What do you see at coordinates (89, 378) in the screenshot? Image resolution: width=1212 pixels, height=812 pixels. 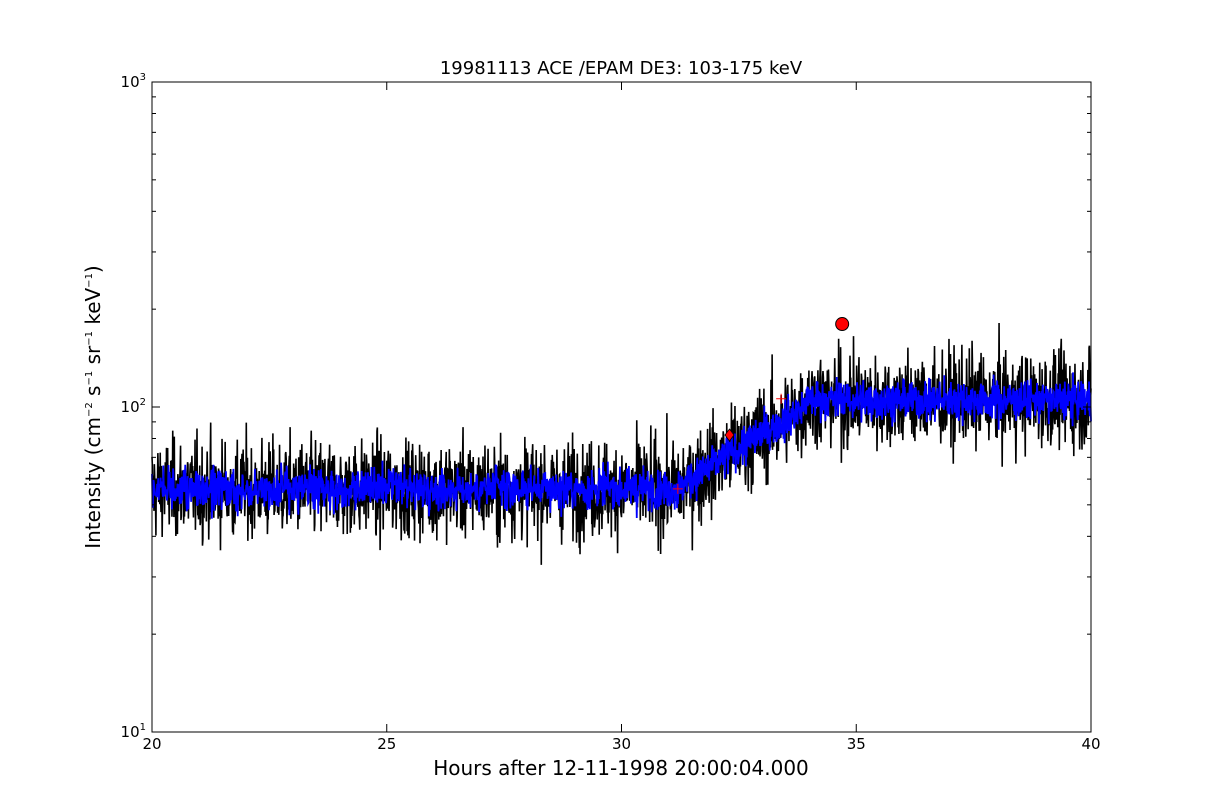 I see `y-axis-label-sup2: −1` at bounding box center [89, 378].